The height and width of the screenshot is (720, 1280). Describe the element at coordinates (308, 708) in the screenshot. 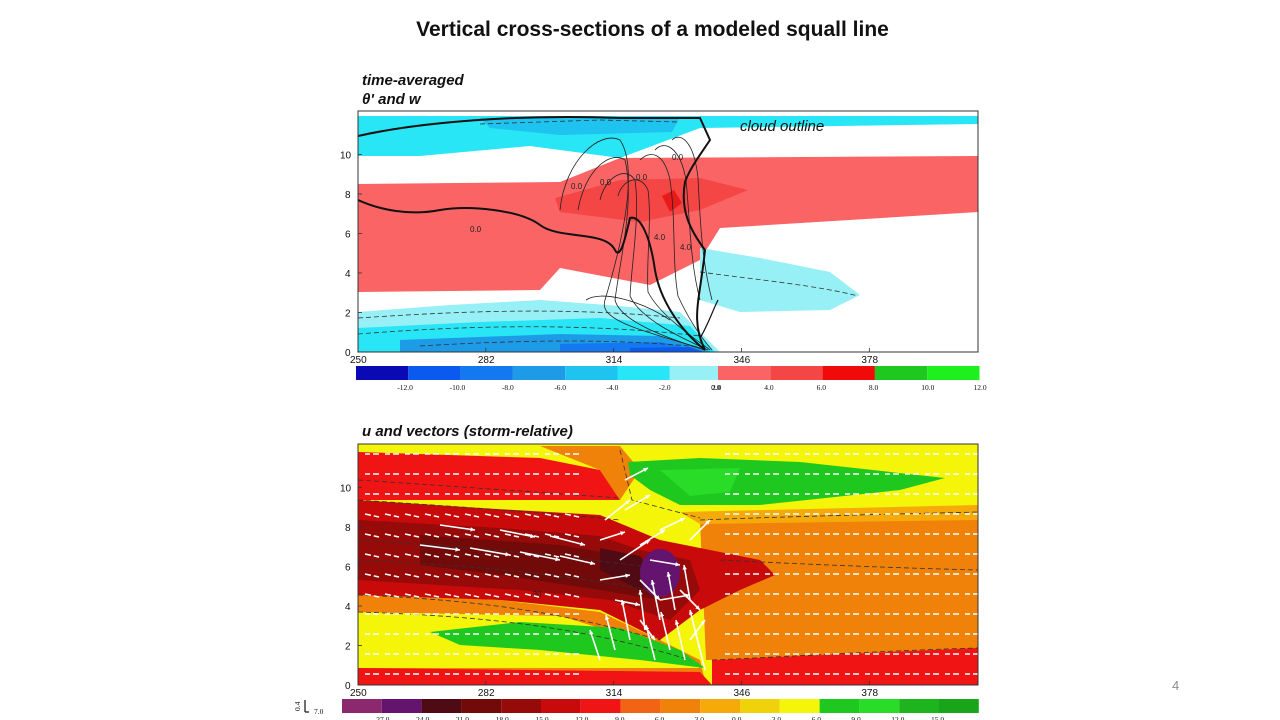

I see `vector-scale-key: 0.4 7.0` at that location.